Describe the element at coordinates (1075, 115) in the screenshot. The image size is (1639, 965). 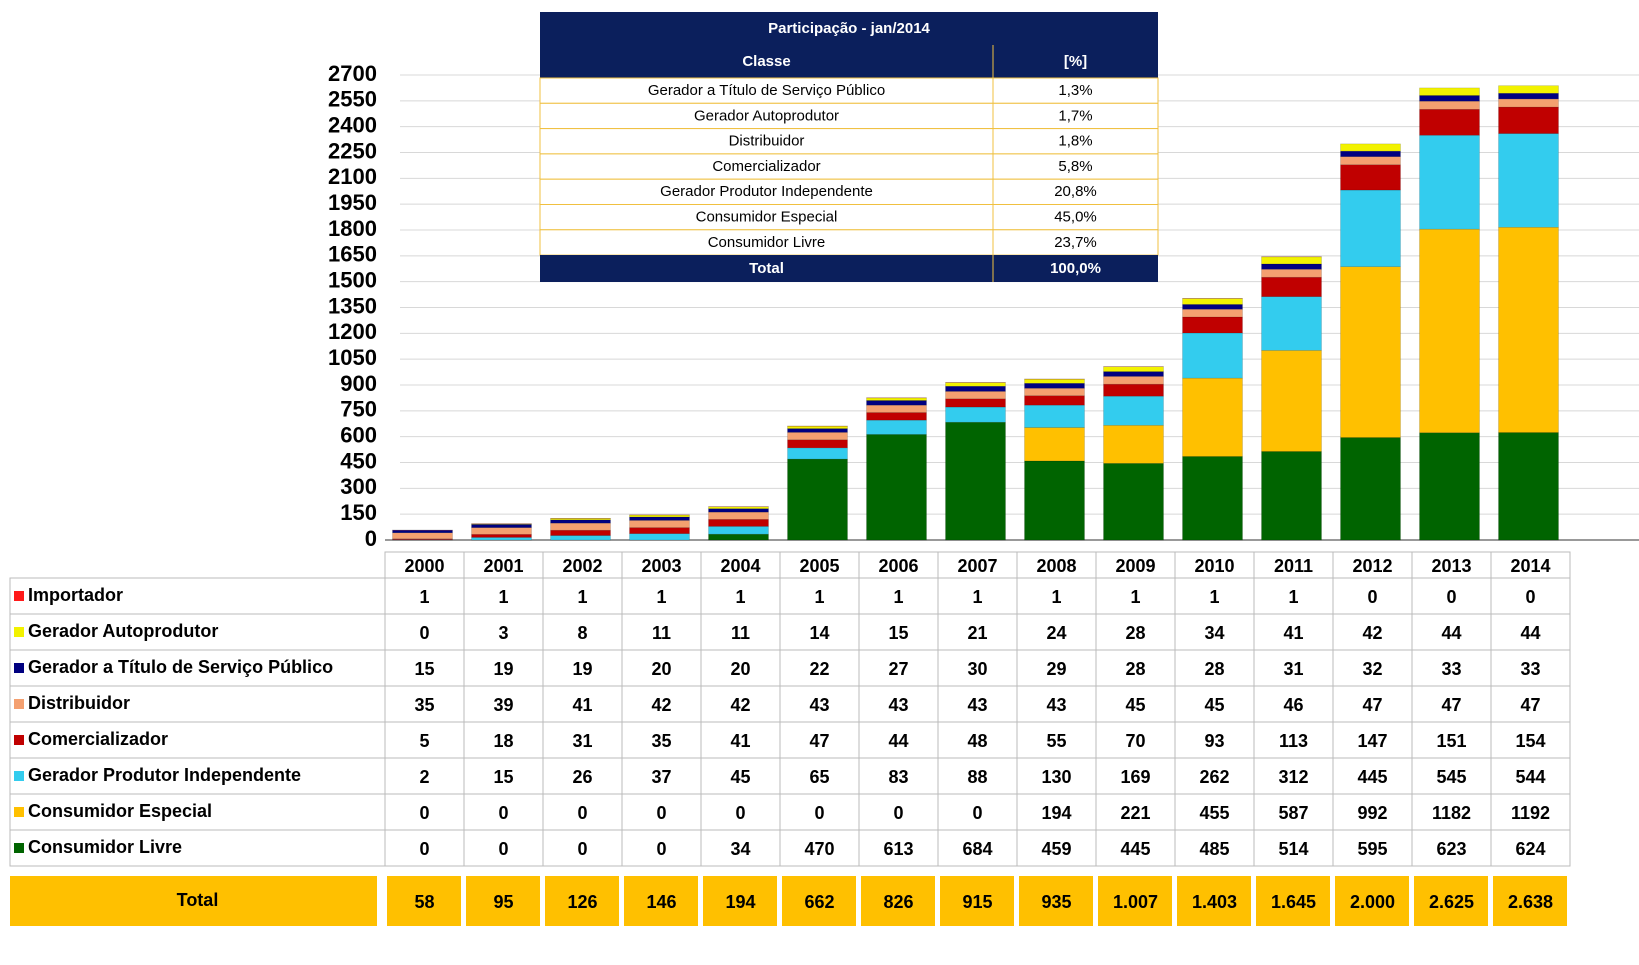
I see `inset-cell: 1,7%` at that location.